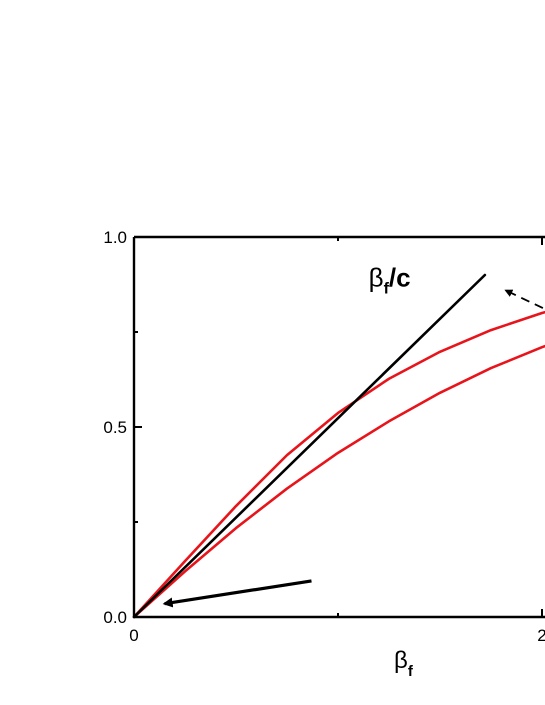 This screenshot has height=705, width=545. I want to click on x-tick-label-0: 0, so click(133, 635).